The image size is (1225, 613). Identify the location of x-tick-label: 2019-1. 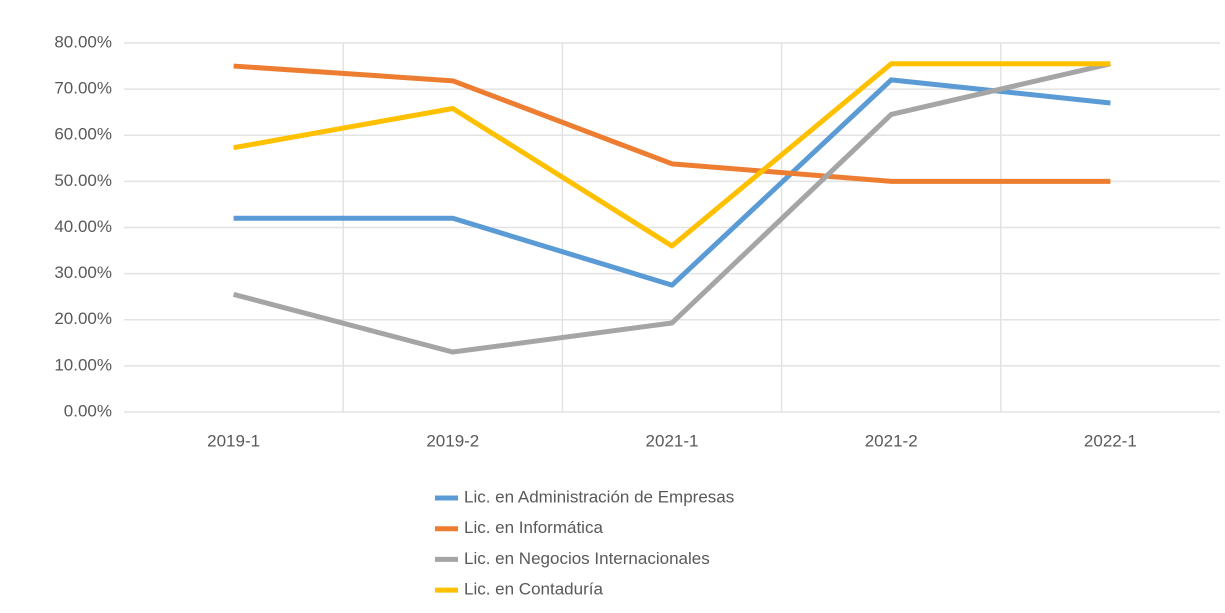
(233, 440).